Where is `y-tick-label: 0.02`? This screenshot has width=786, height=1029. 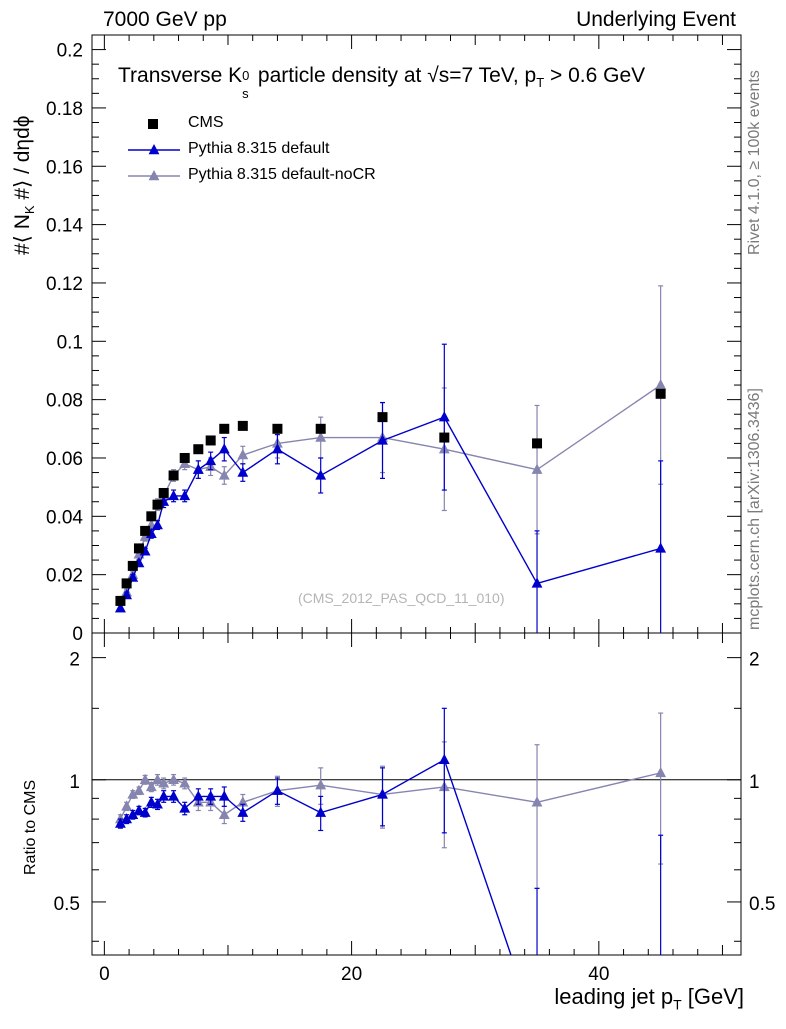
y-tick-label: 0.02 is located at coordinates (64, 576).